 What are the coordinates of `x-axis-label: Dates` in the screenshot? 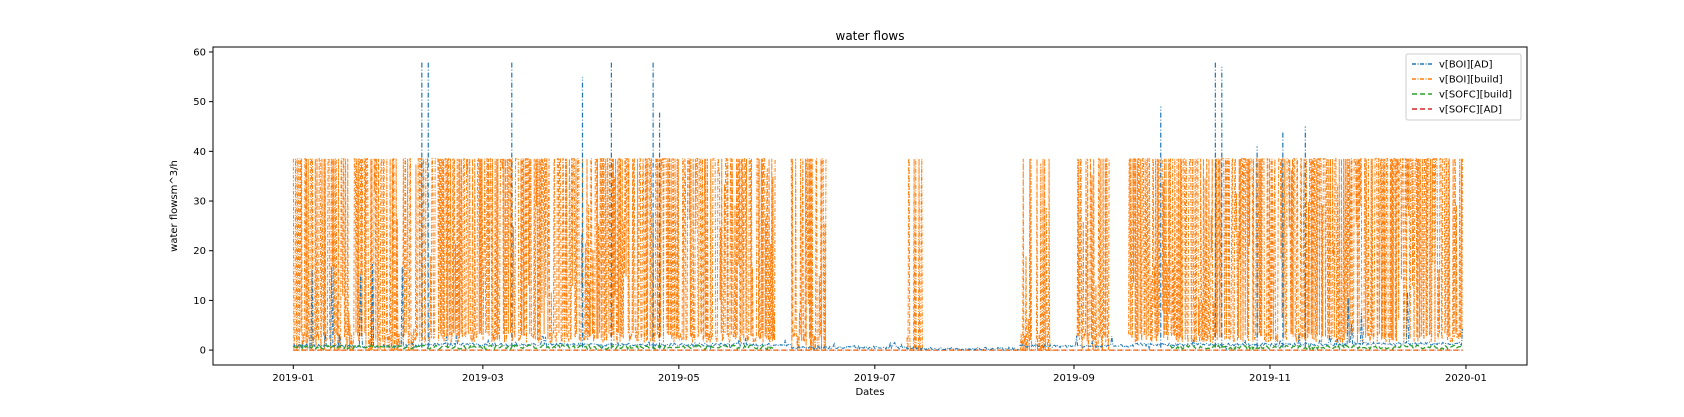 It's located at (869, 392).